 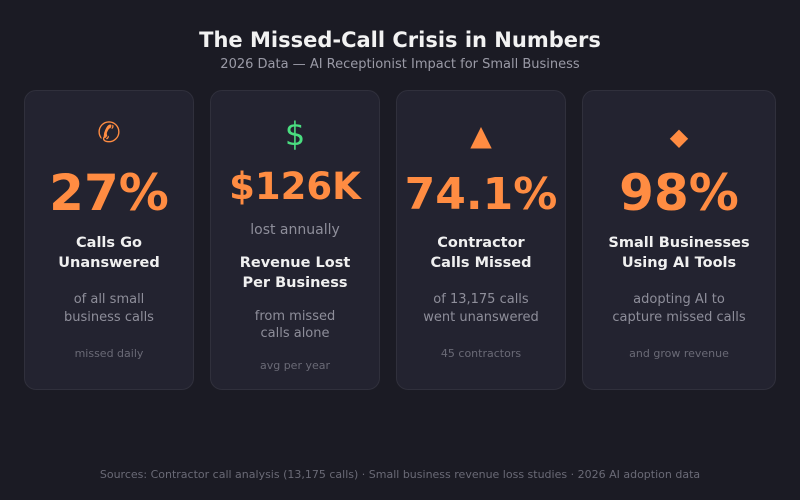 What do you see at coordinates (295, 333) in the screenshot?
I see `stat-description: calls alone` at bounding box center [295, 333].